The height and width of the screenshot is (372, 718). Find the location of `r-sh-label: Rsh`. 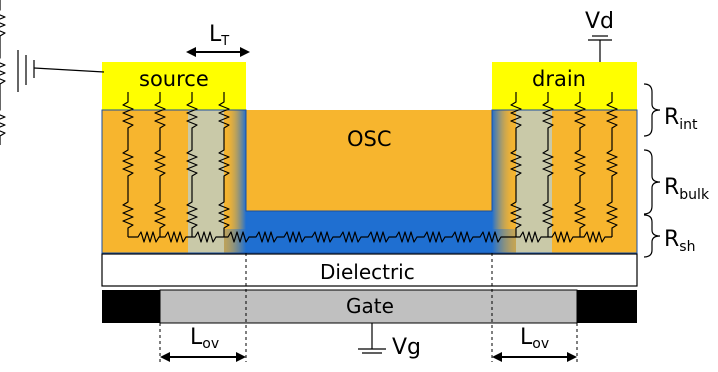

r-sh-label: Rsh is located at coordinates (679, 241).